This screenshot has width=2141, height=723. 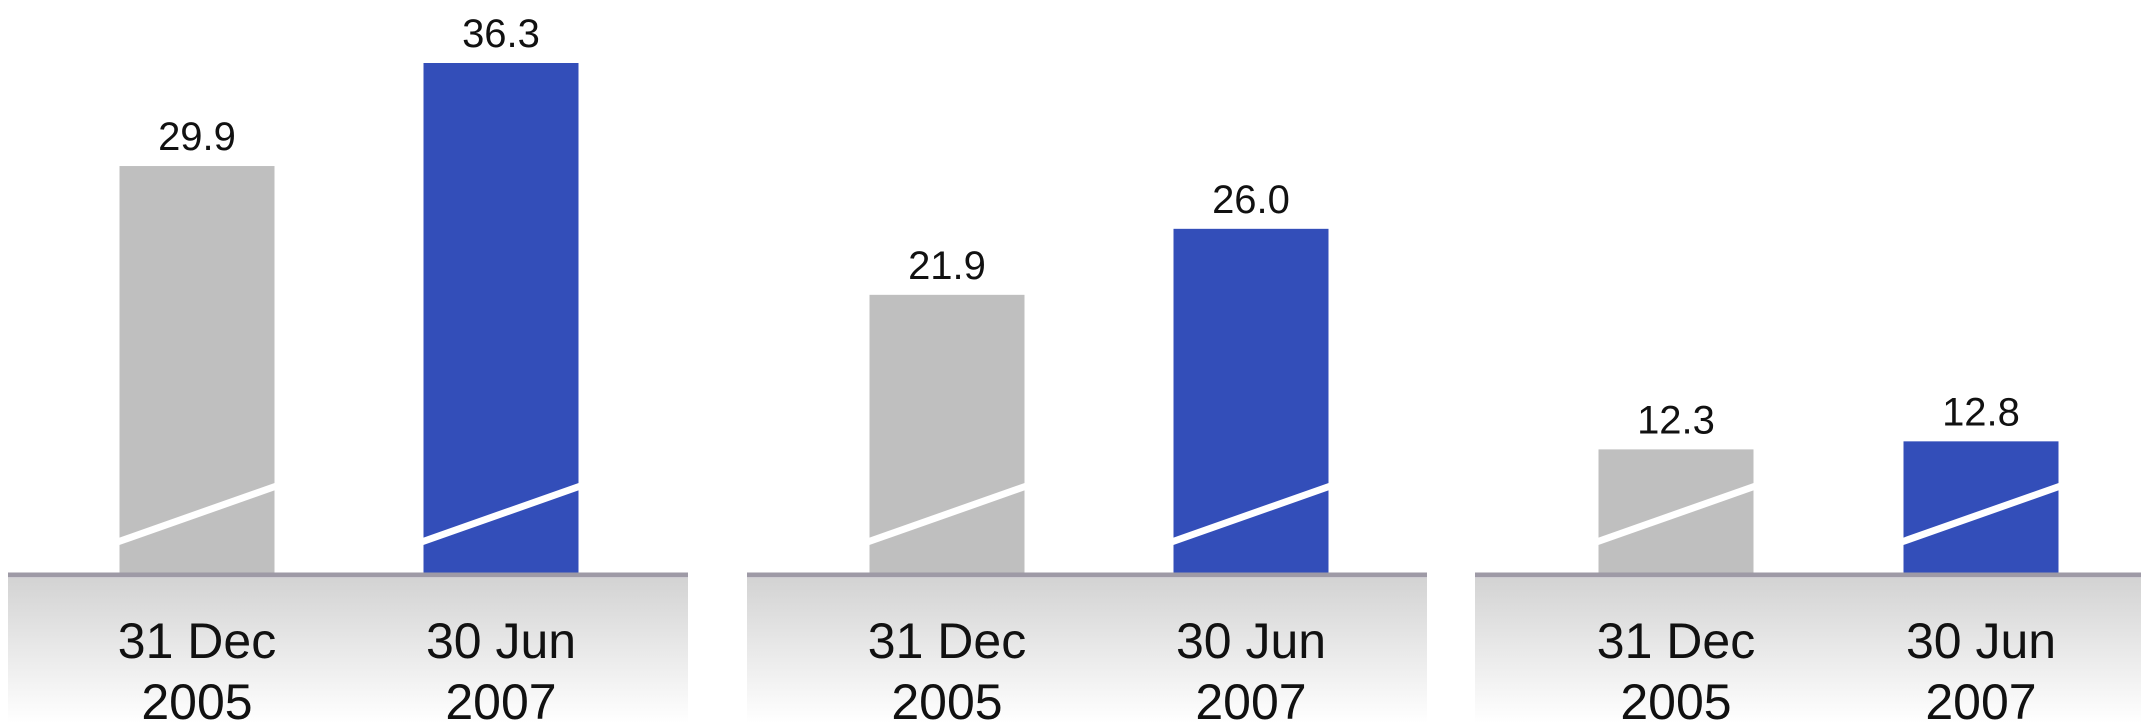 I want to click on data-label: 12.3, so click(x=1676, y=420).